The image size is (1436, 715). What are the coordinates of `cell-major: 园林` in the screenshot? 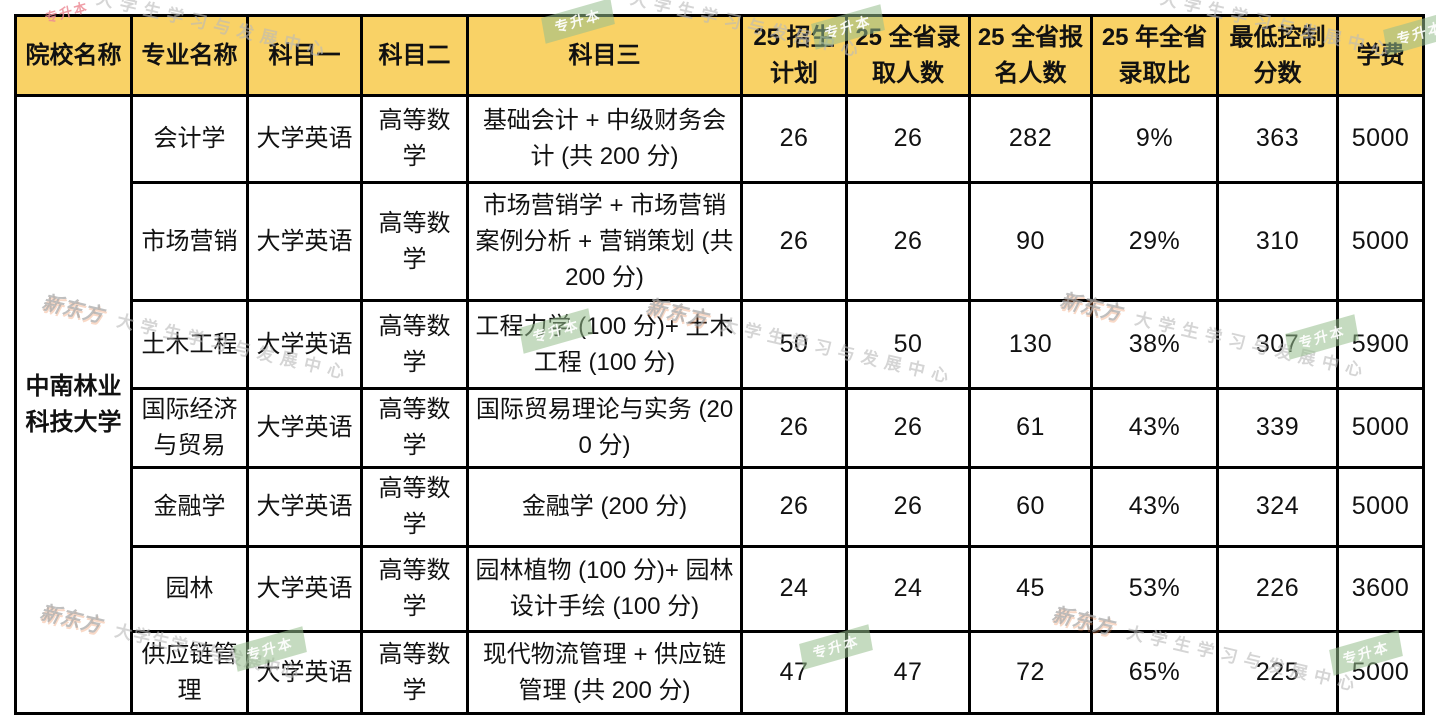 It's located at (189, 589).